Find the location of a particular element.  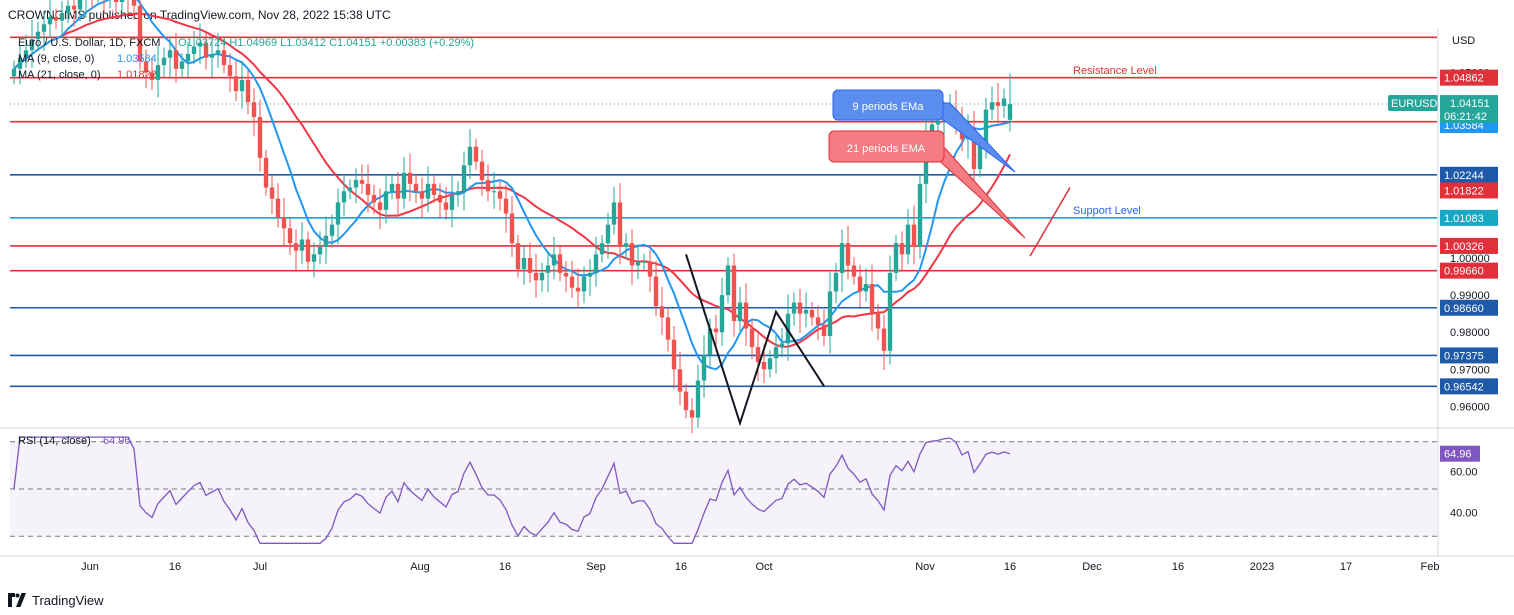

level-price-label: 0.96542 is located at coordinates (1464, 387).